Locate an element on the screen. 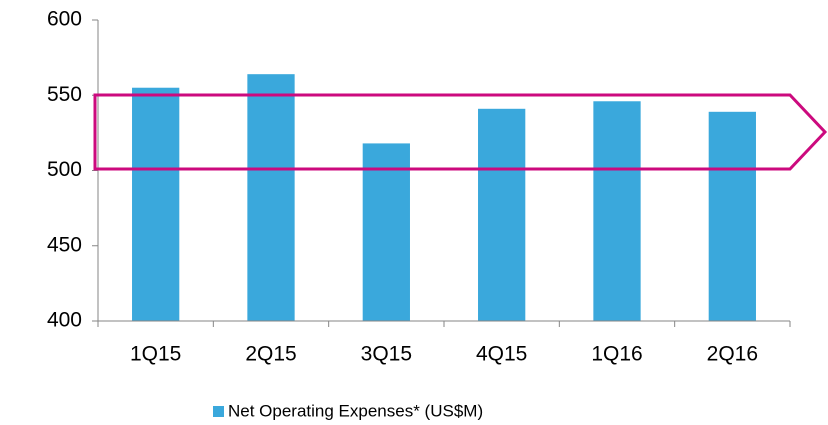 This screenshot has width=828, height=425. x-tick-label: 2Q15 is located at coordinates (270, 354).